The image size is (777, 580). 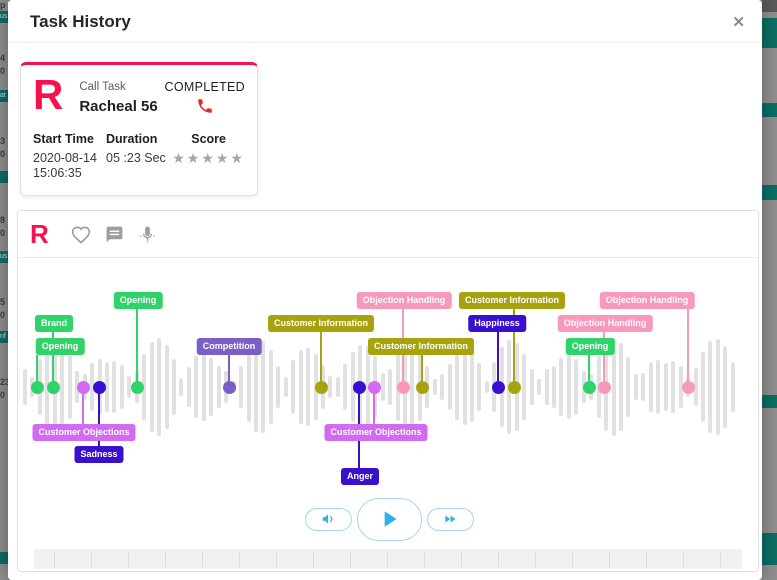 What do you see at coordinates (3, 302) in the screenshot?
I see `backdrop-text: 5` at bounding box center [3, 302].